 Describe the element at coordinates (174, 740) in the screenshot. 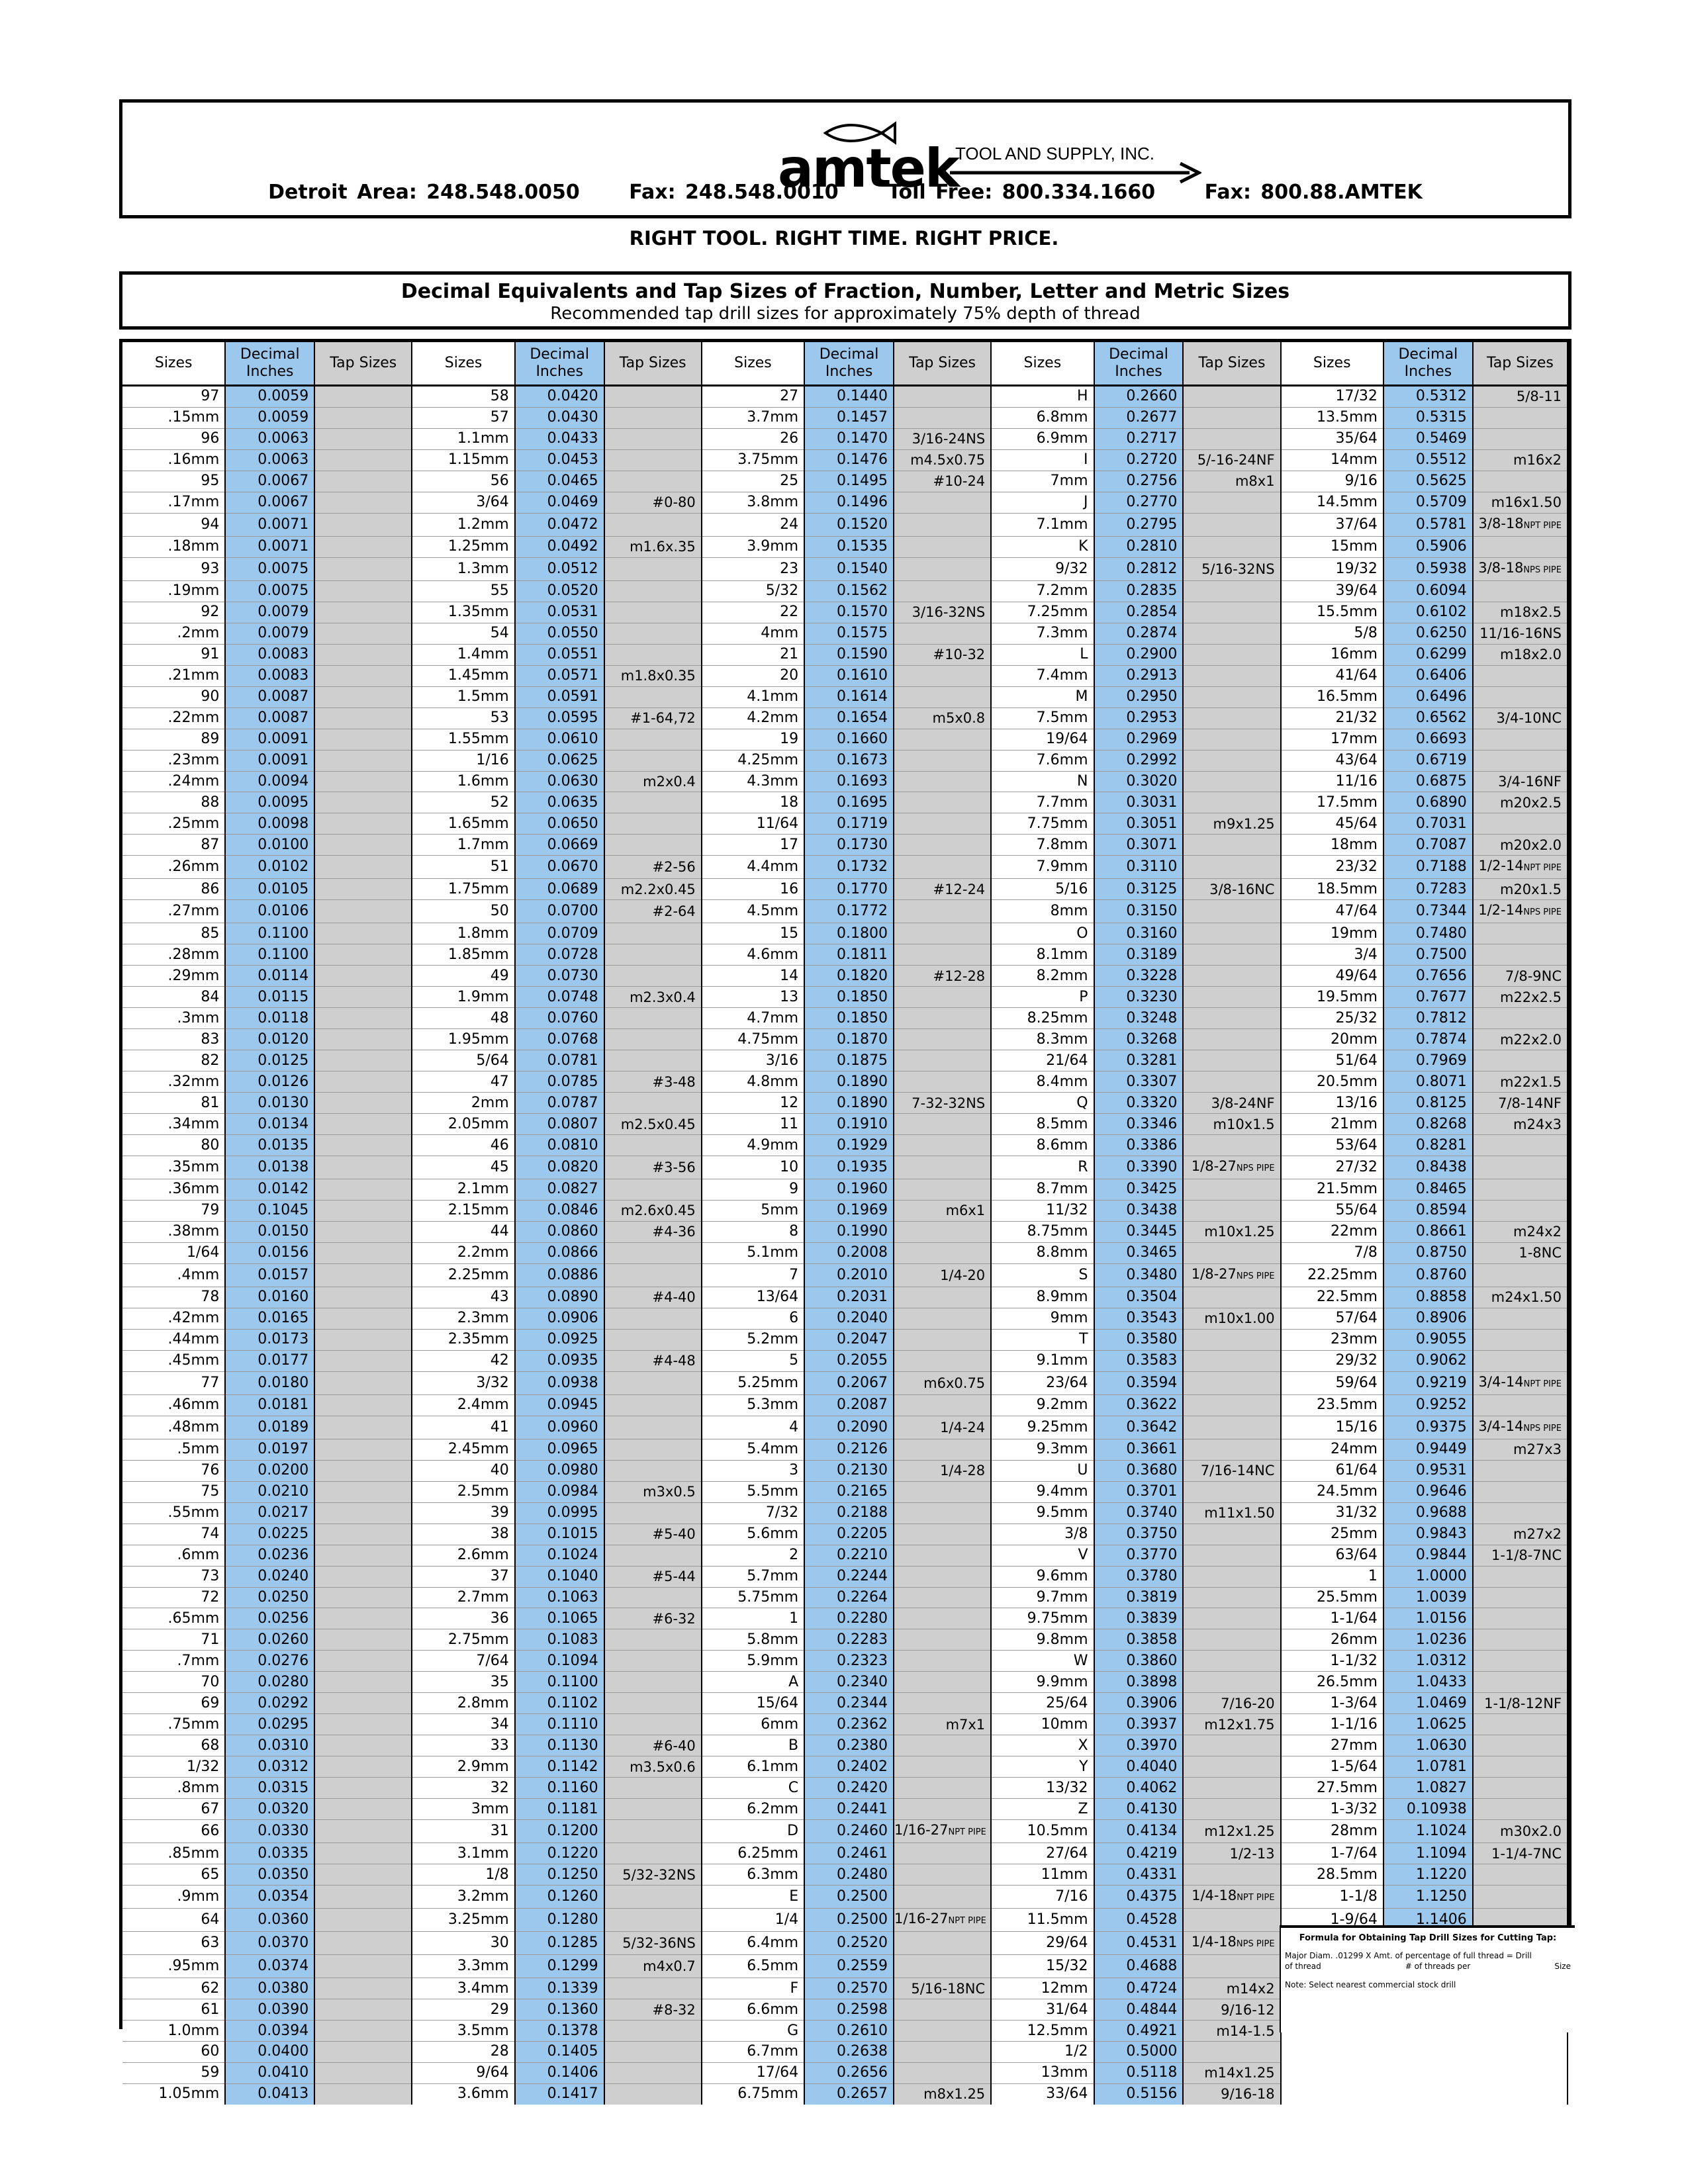

I see `cell-size: 89` at that location.